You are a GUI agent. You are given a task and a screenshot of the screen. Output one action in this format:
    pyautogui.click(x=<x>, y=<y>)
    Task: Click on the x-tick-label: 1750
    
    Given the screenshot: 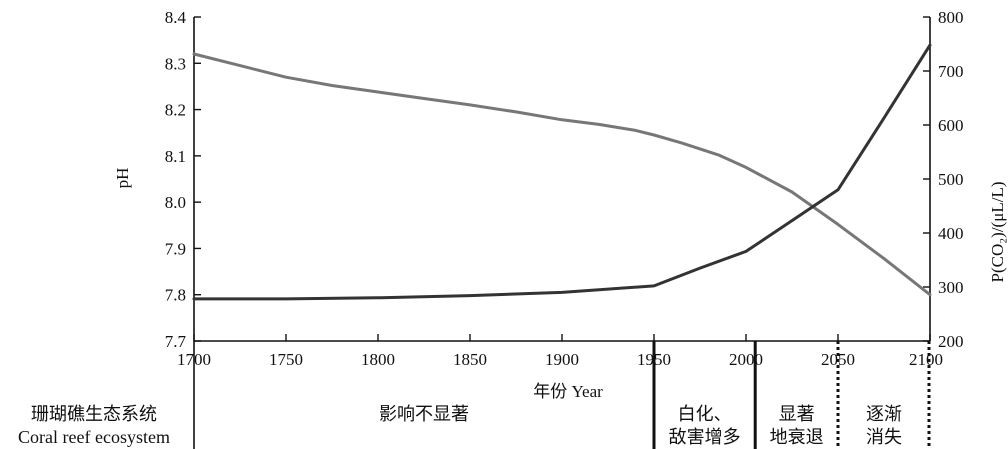 What is the action you would take?
    pyautogui.click(x=286, y=359)
    